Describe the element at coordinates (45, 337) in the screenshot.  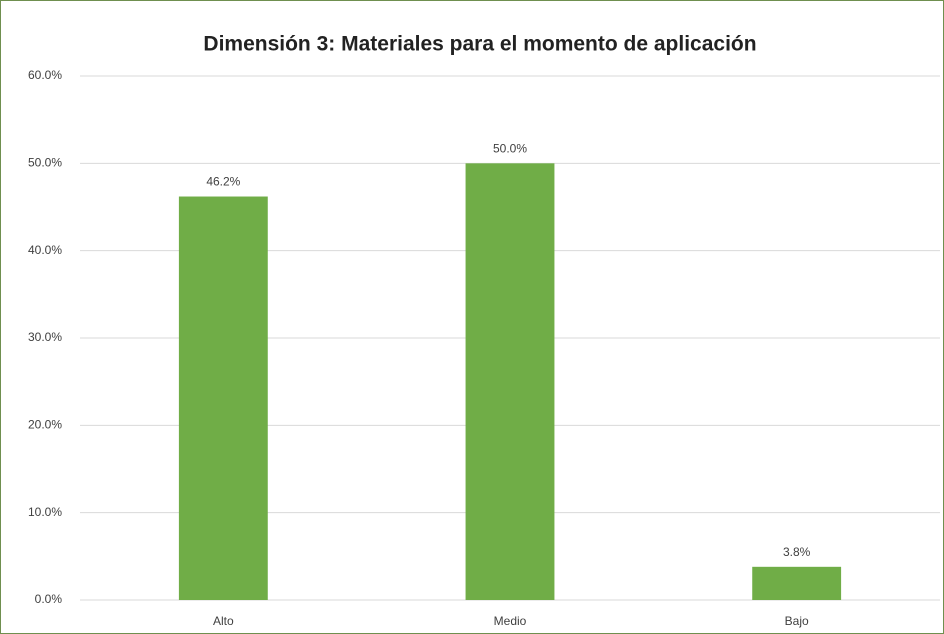
I see `y-tick-label: 30.0%` at that location.